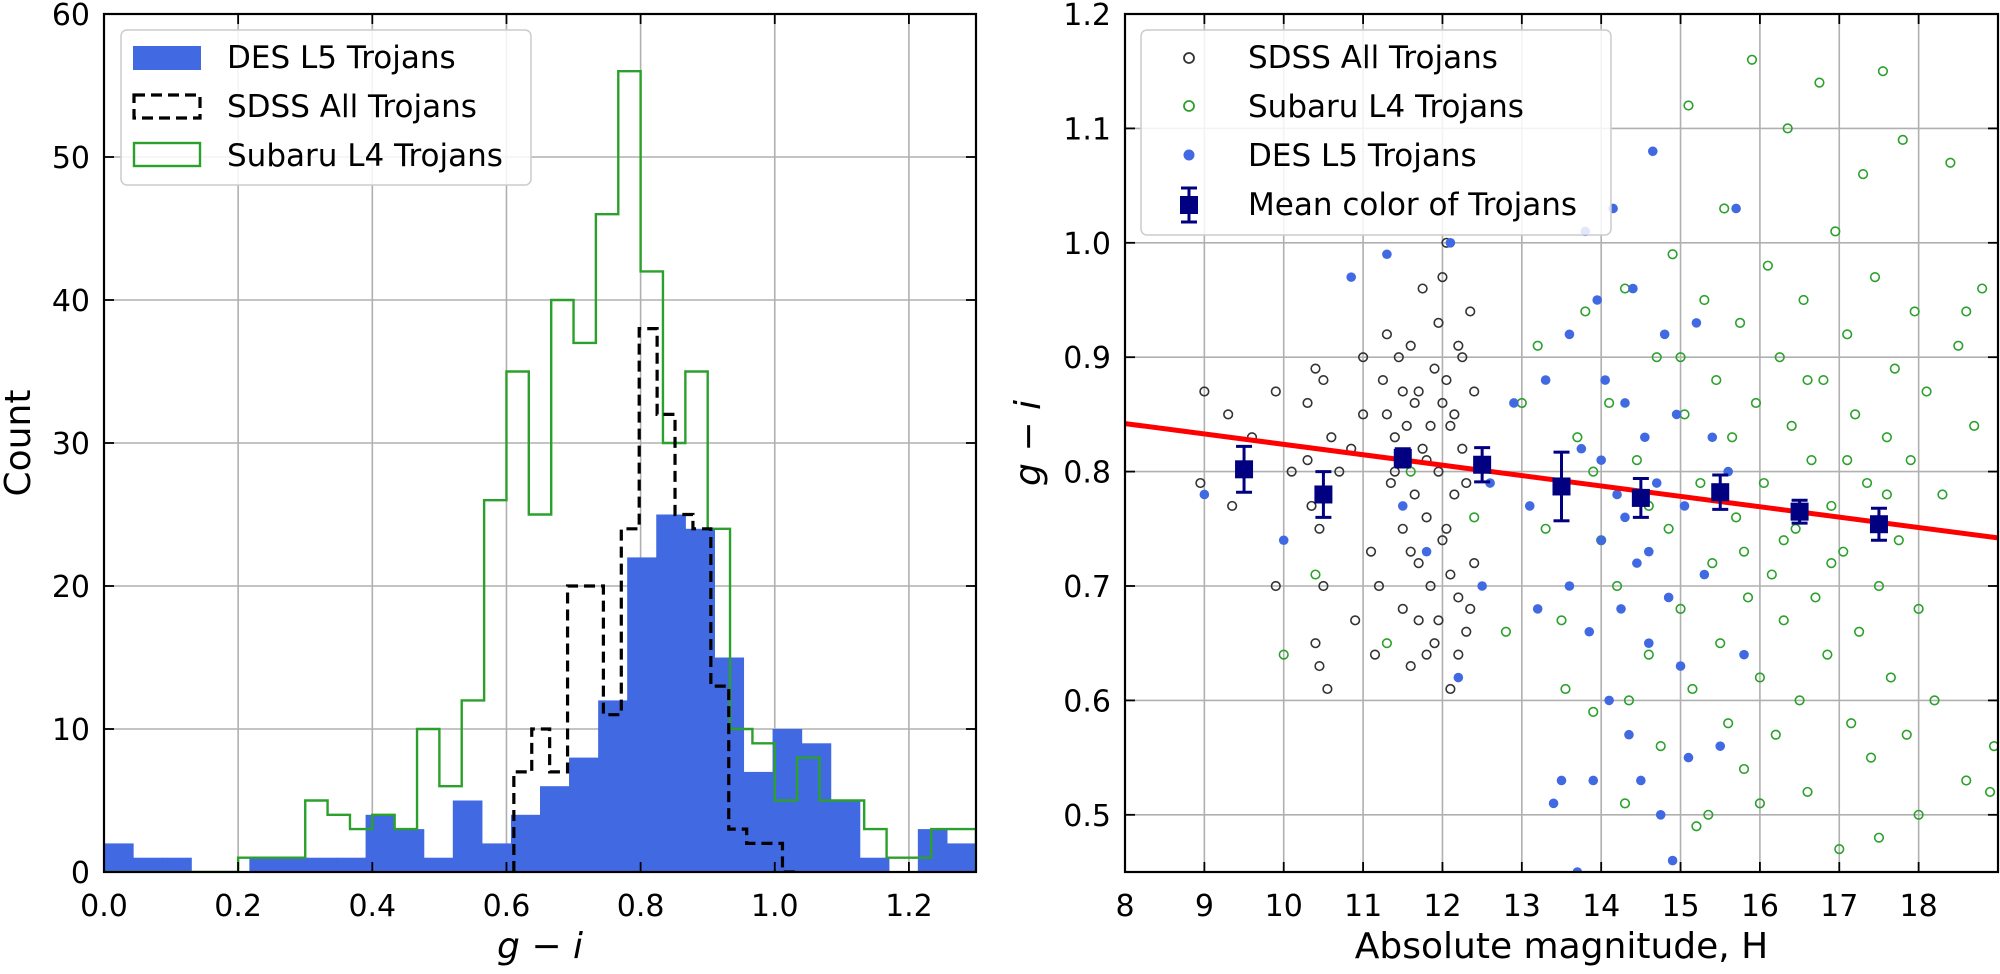 The width and height of the screenshot is (2000, 974). I want to click on subaru-legend-swatch, so click(167, 154).